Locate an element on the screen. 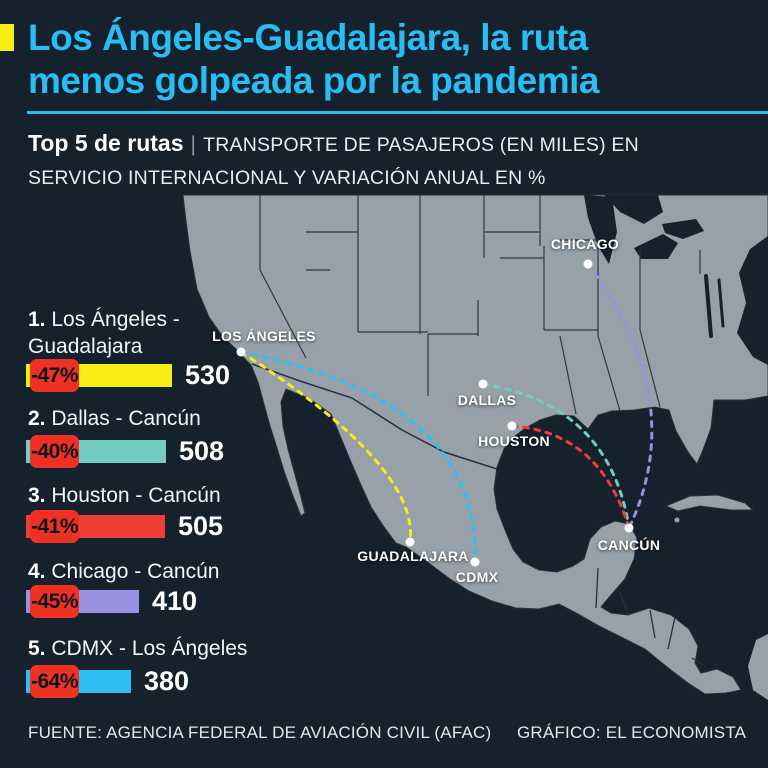  route-rank: 1. is located at coordinates (37, 319).